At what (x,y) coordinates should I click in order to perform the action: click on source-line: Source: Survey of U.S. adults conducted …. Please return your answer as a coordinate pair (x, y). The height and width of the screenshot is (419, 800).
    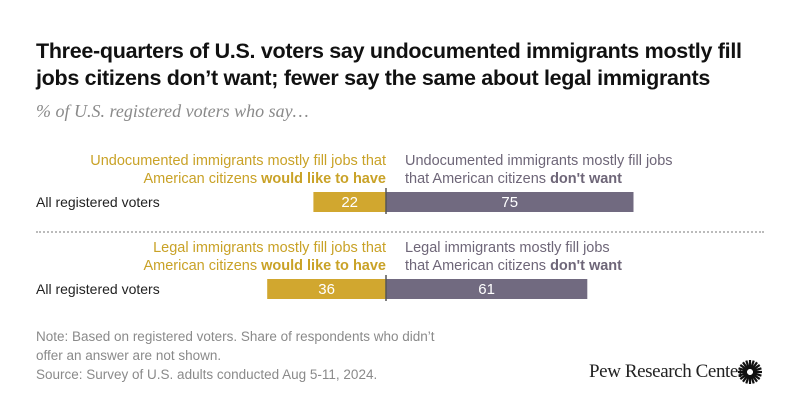
    Looking at the image, I should click on (207, 374).